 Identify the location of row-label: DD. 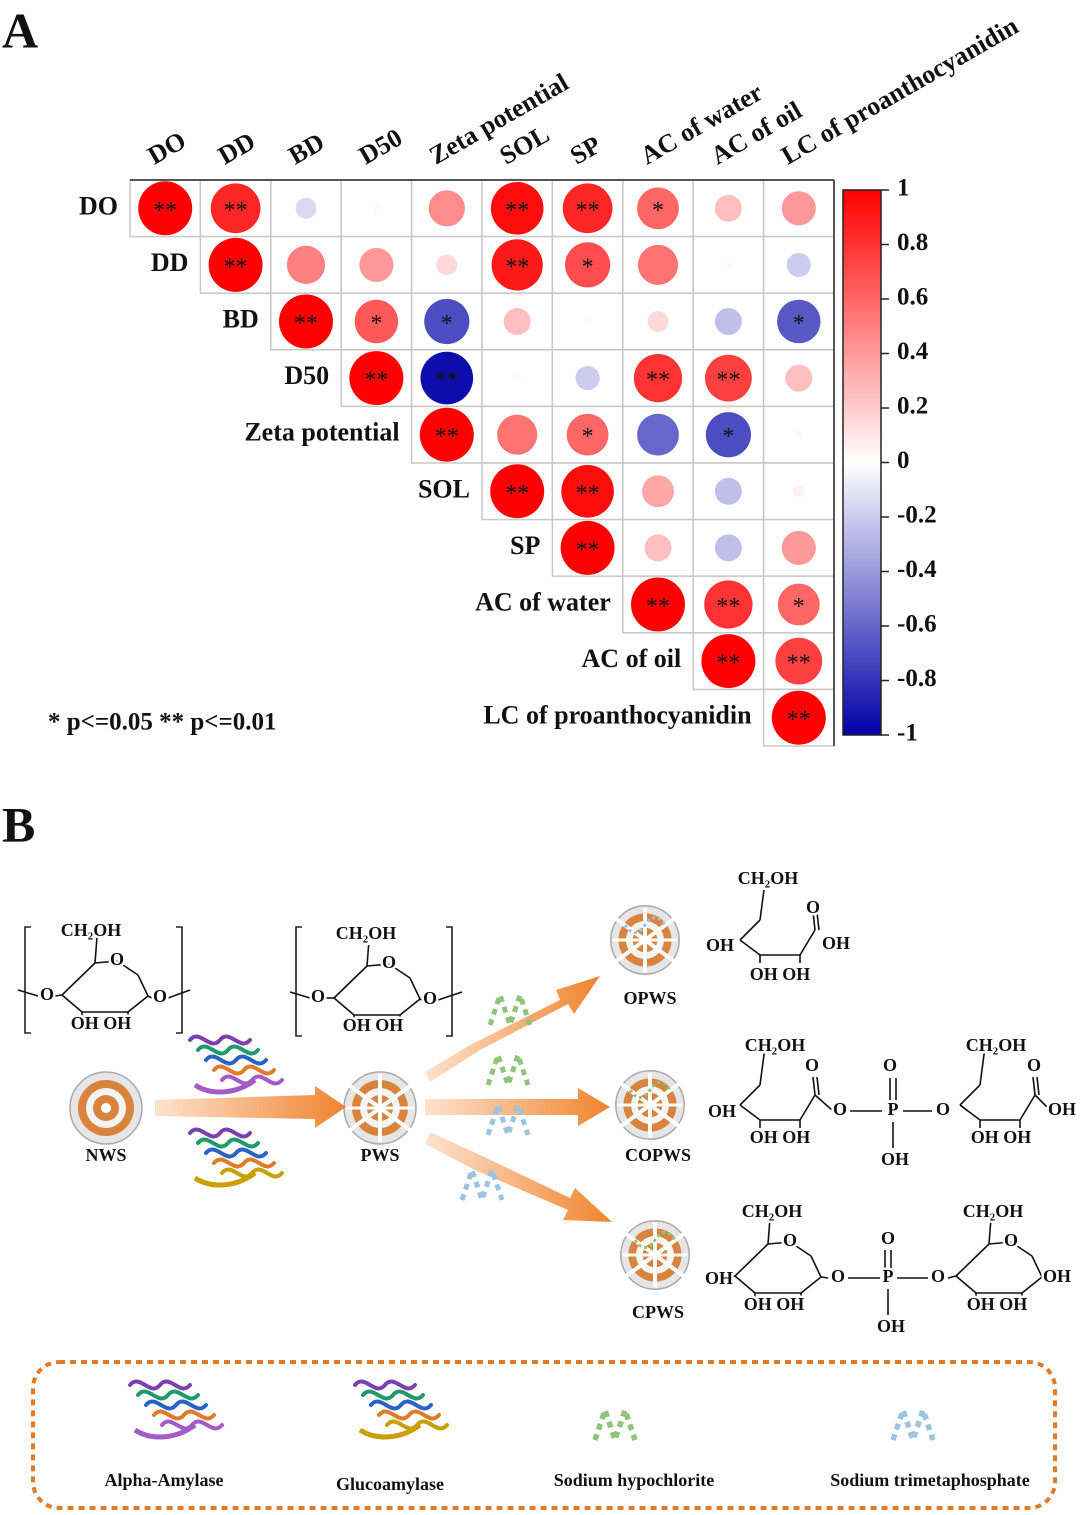
(170, 262).